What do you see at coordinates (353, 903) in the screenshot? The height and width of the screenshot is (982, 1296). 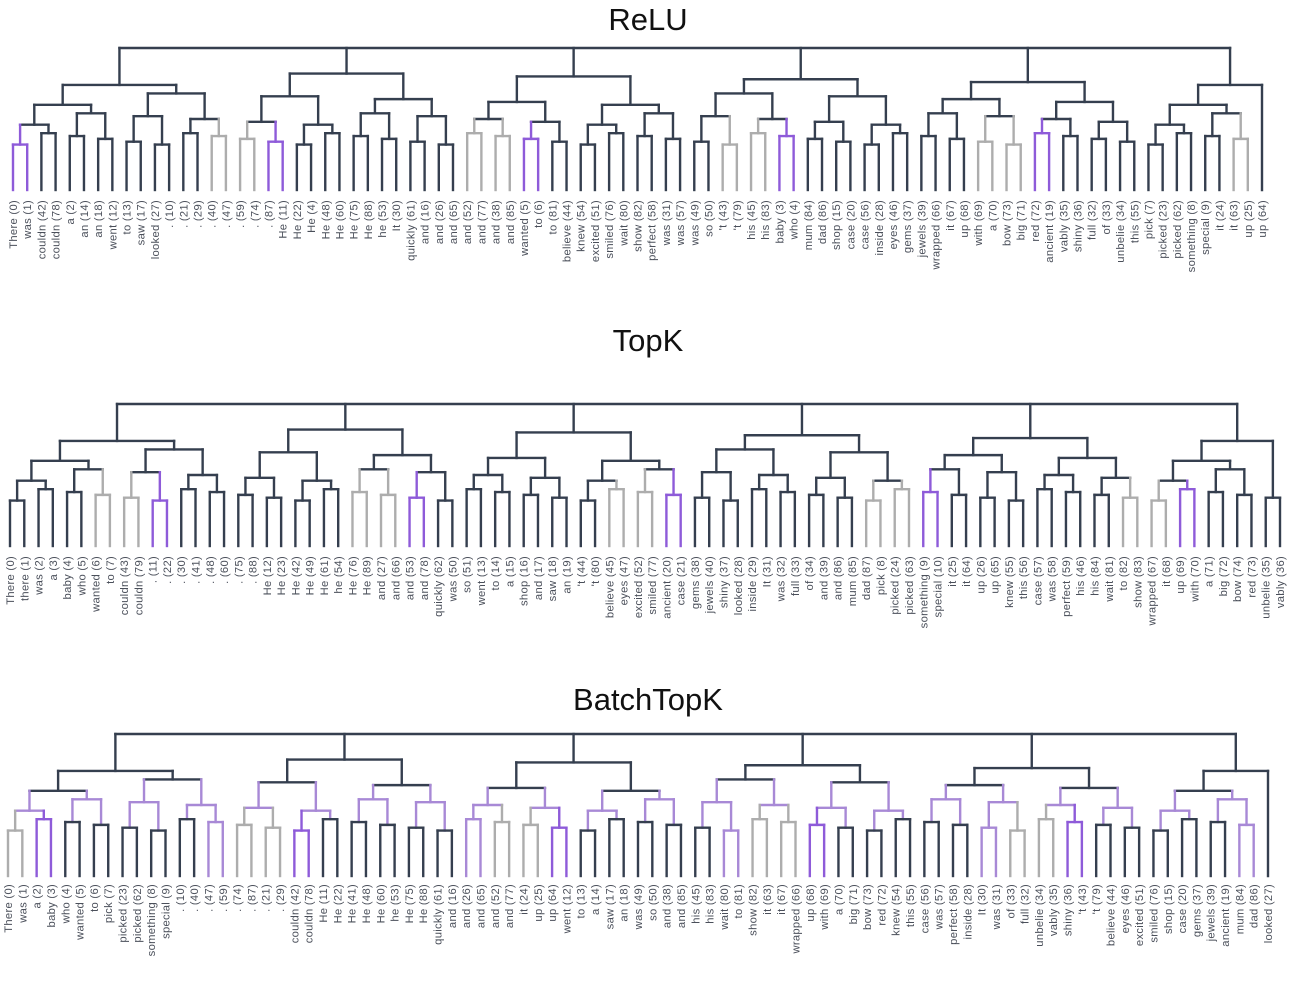 I see `leaf-label: He (41)` at bounding box center [353, 903].